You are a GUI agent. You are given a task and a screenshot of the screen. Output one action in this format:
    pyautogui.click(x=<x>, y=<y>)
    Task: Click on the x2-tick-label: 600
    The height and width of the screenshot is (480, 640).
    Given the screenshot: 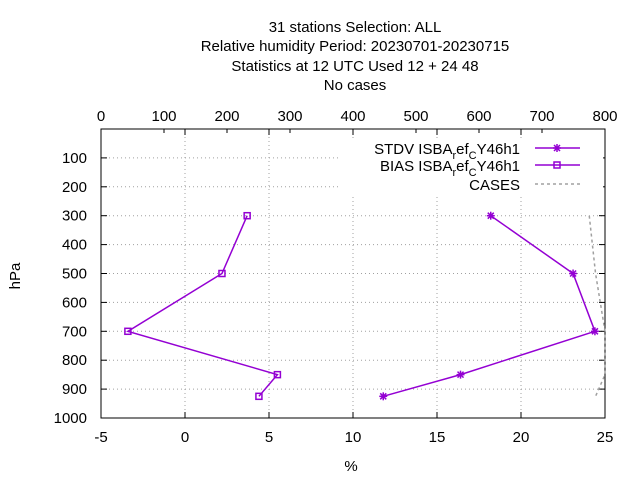 What is the action you would take?
    pyautogui.click(x=478, y=116)
    